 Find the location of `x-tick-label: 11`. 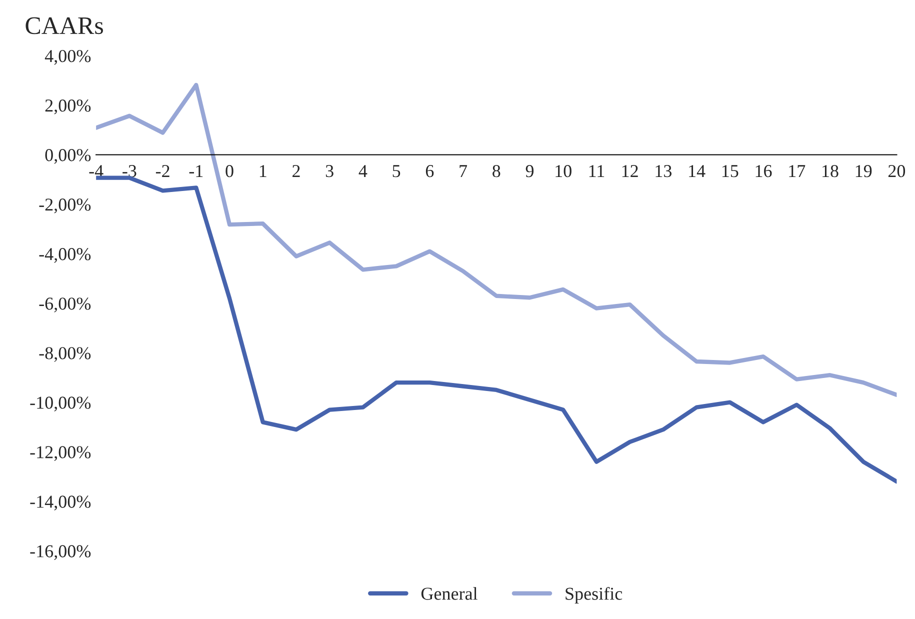

x-tick-label: 11 is located at coordinates (596, 171).